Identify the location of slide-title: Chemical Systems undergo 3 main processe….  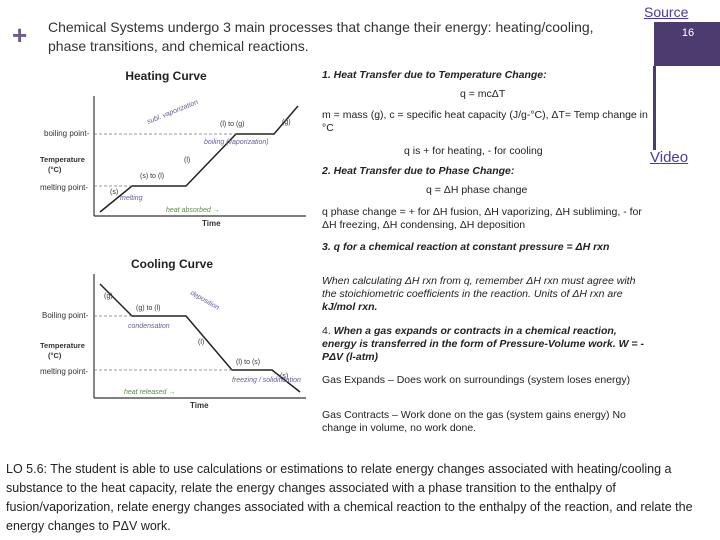
(321, 36).